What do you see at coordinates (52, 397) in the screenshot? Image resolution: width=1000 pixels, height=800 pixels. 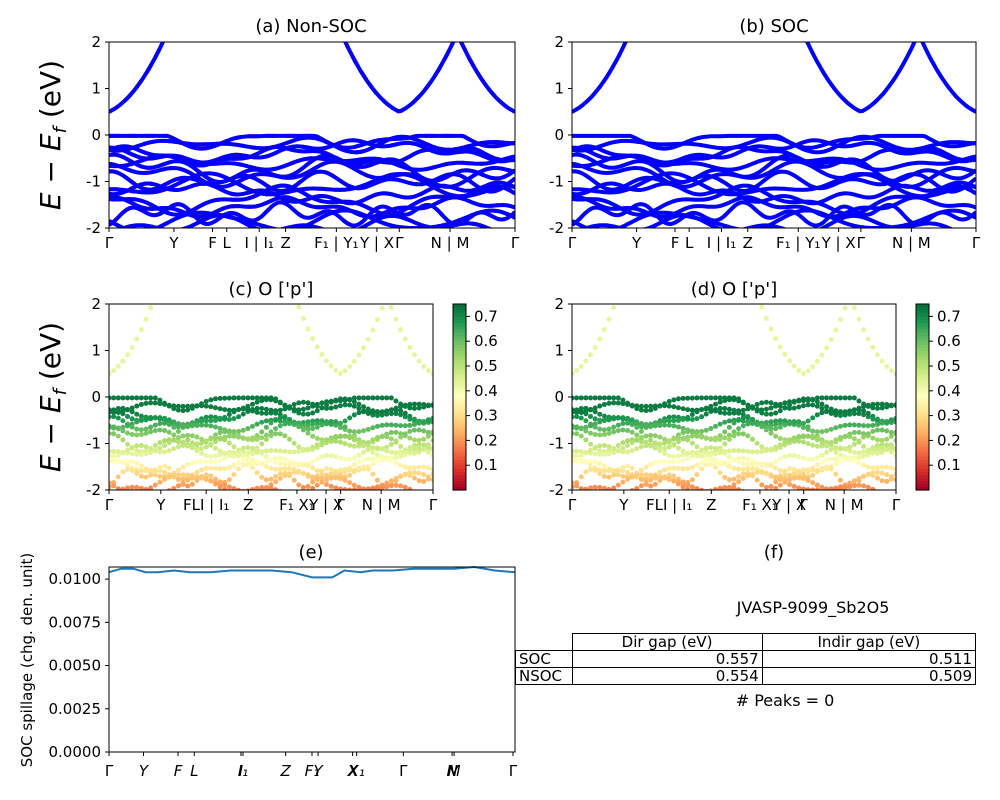 I see `ylabel-middle: E − Ef (eV)` at bounding box center [52, 397].